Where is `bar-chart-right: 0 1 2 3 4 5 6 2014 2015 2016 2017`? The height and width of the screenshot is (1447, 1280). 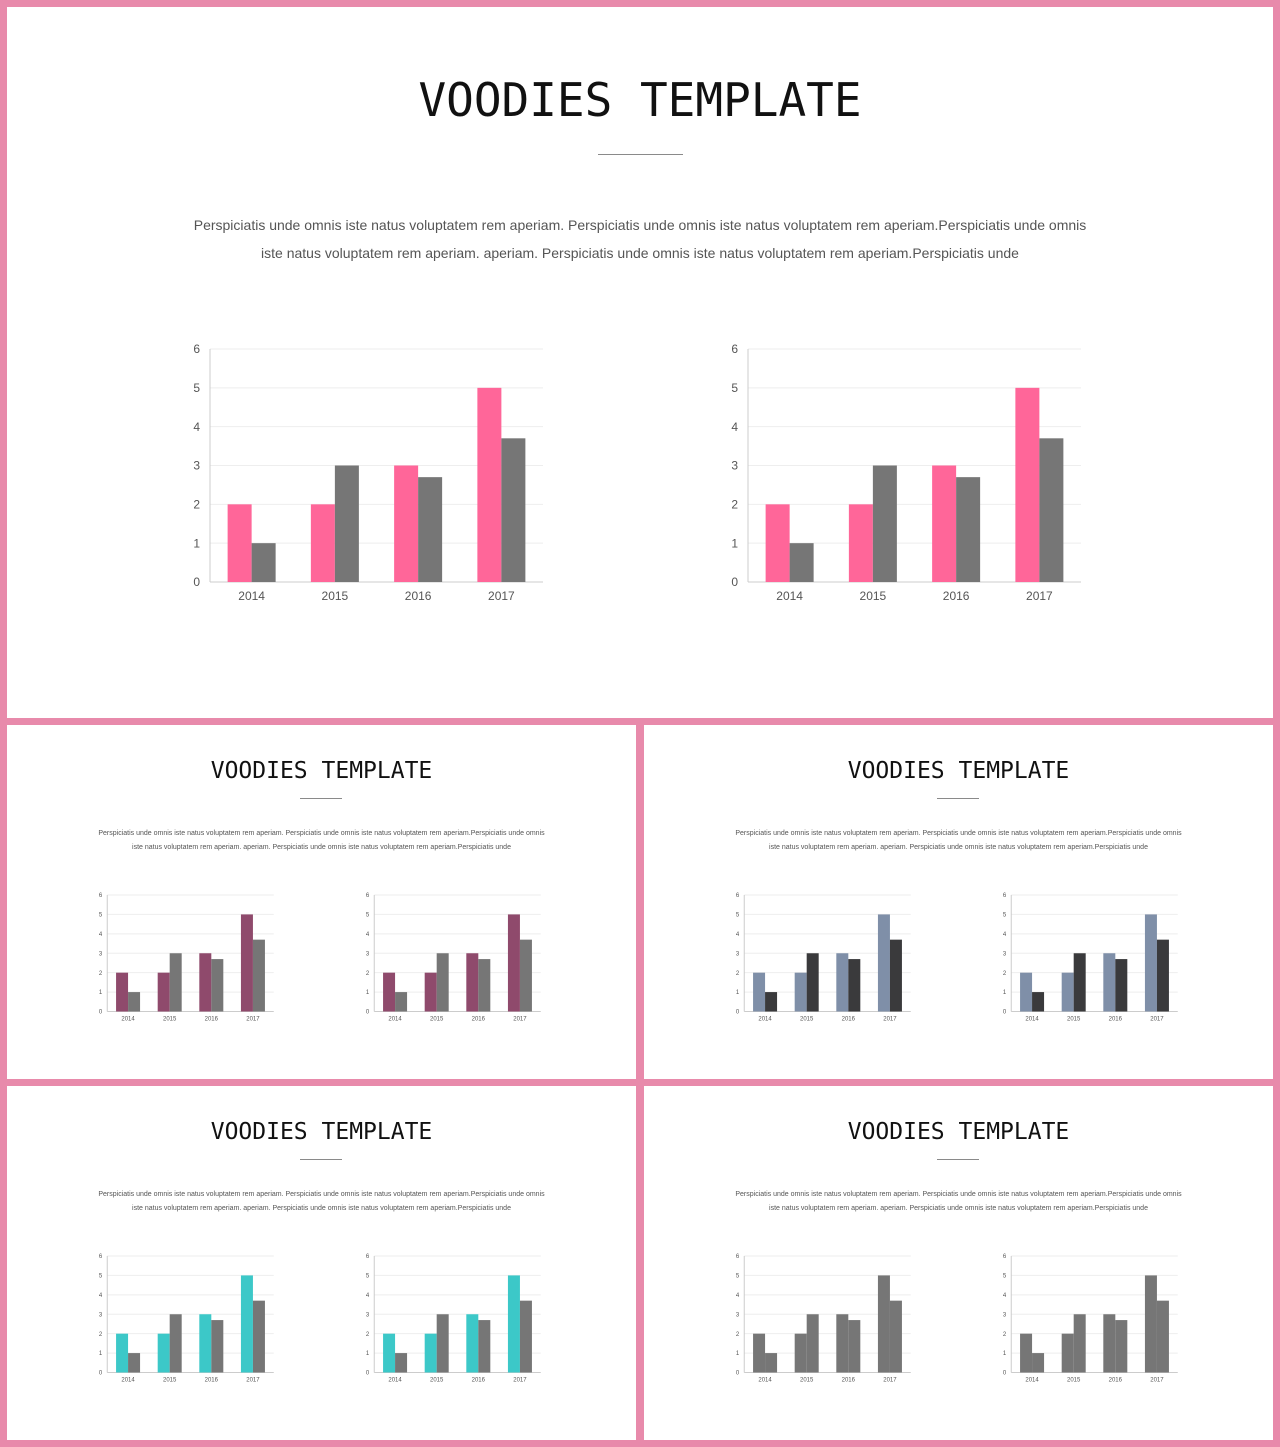 bar-chart-right: 0 1 2 3 4 5 6 2014 2015 2016 2017 is located at coordinates (453, 958).